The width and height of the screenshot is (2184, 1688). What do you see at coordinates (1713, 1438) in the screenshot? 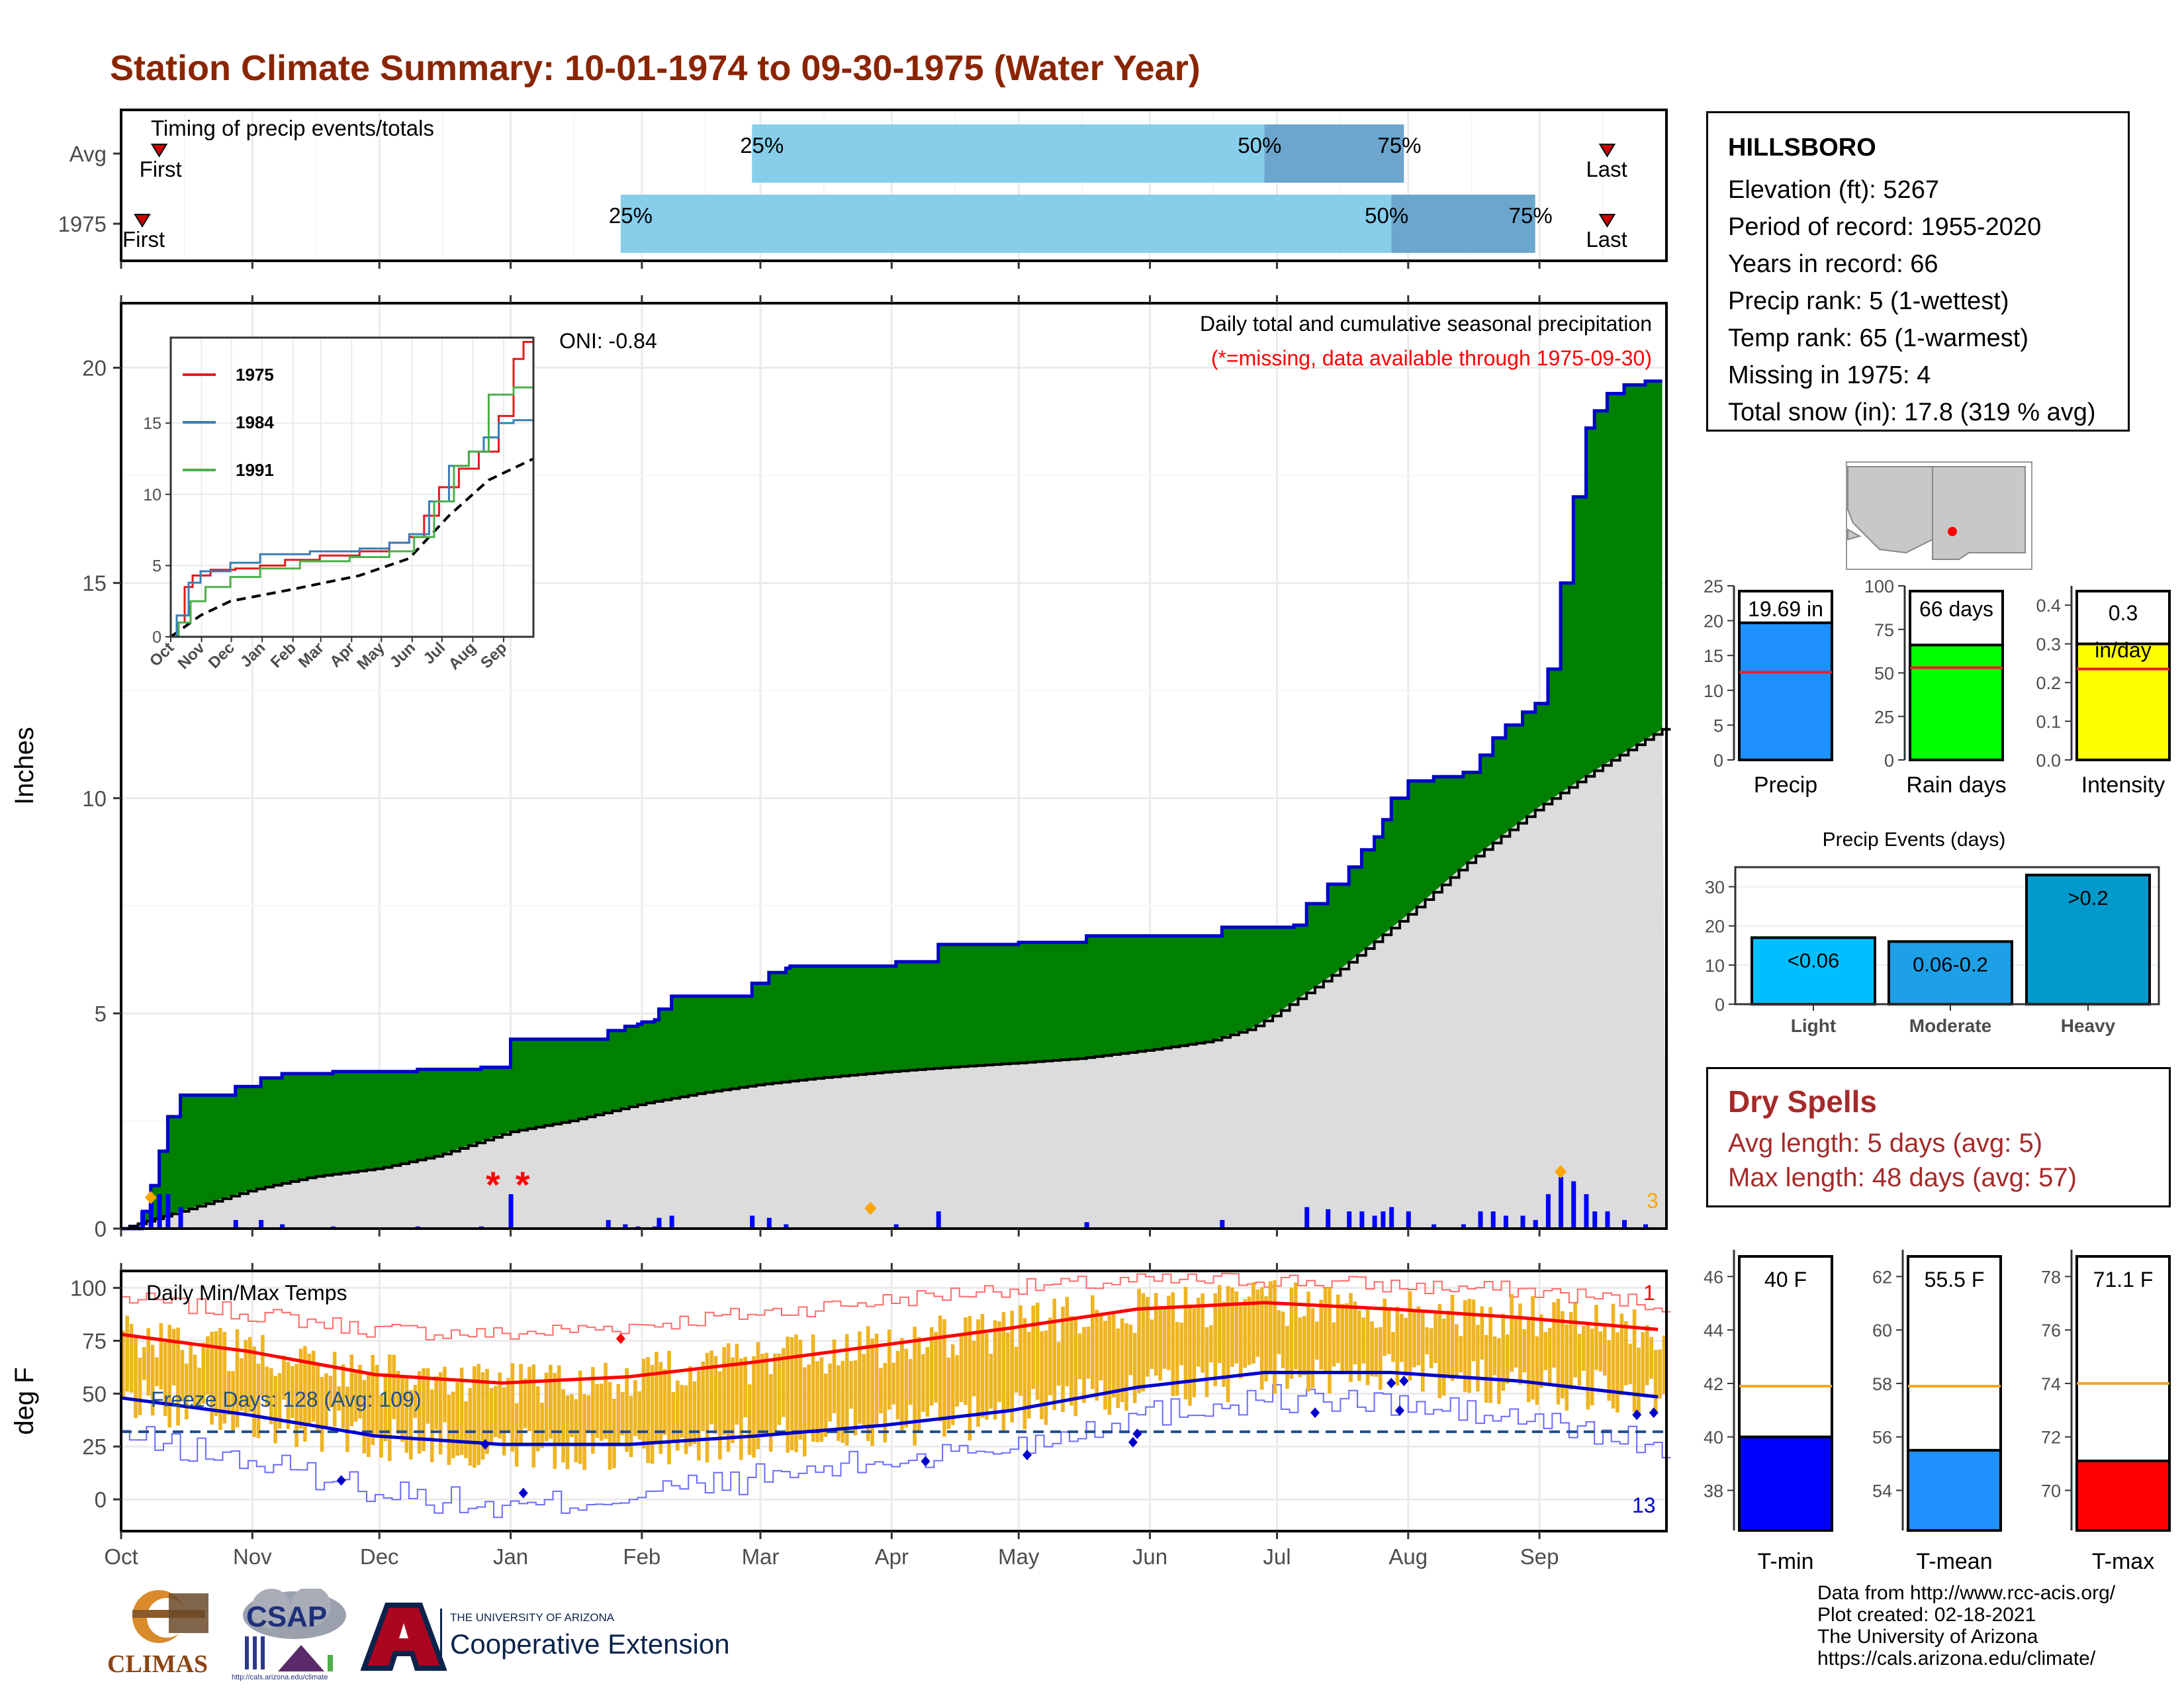
I see `temp-summary-y-tick-label: 40` at bounding box center [1713, 1438].